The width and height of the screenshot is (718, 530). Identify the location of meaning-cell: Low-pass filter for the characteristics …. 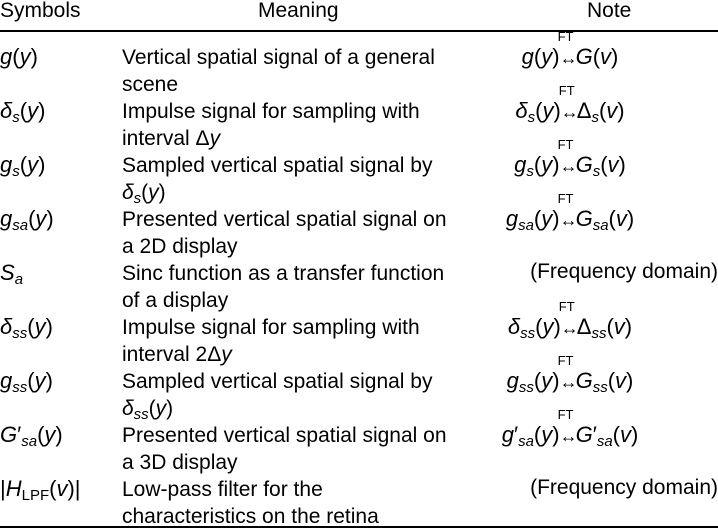
(250, 503).